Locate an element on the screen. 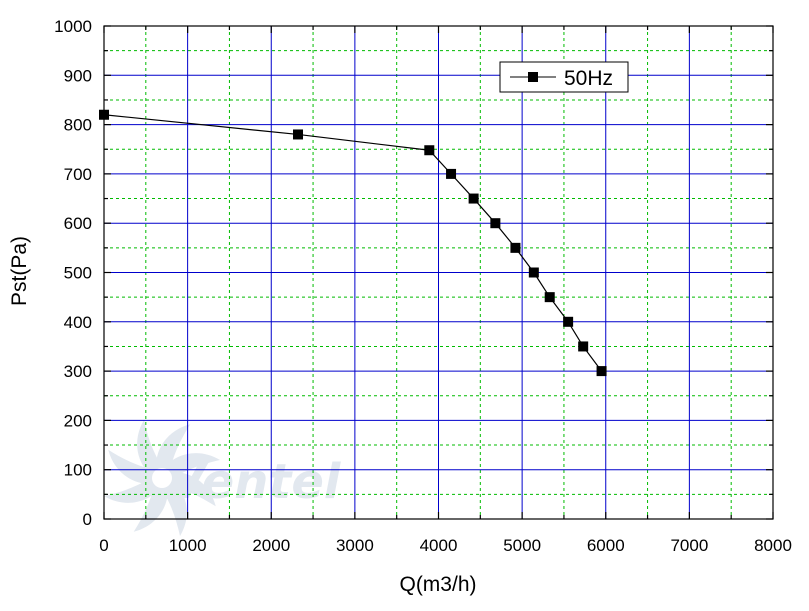 The width and height of the screenshot is (809, 611). x-tick-label: 8000 is located at coordinates (773, 545).